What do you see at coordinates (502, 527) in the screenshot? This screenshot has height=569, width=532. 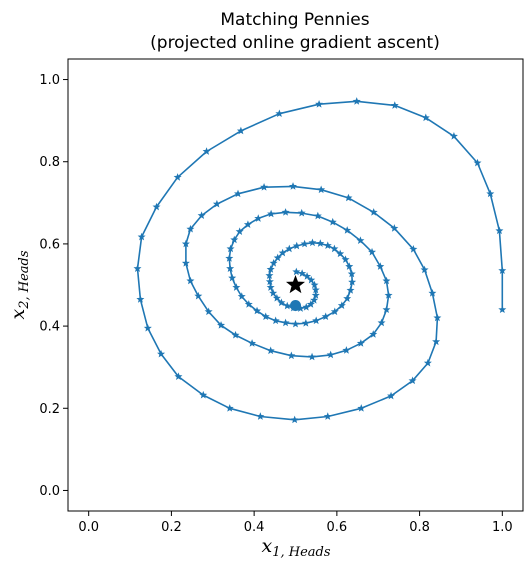 I see `x-tick-label-5: 1.0` at bounding box center [502, 527].